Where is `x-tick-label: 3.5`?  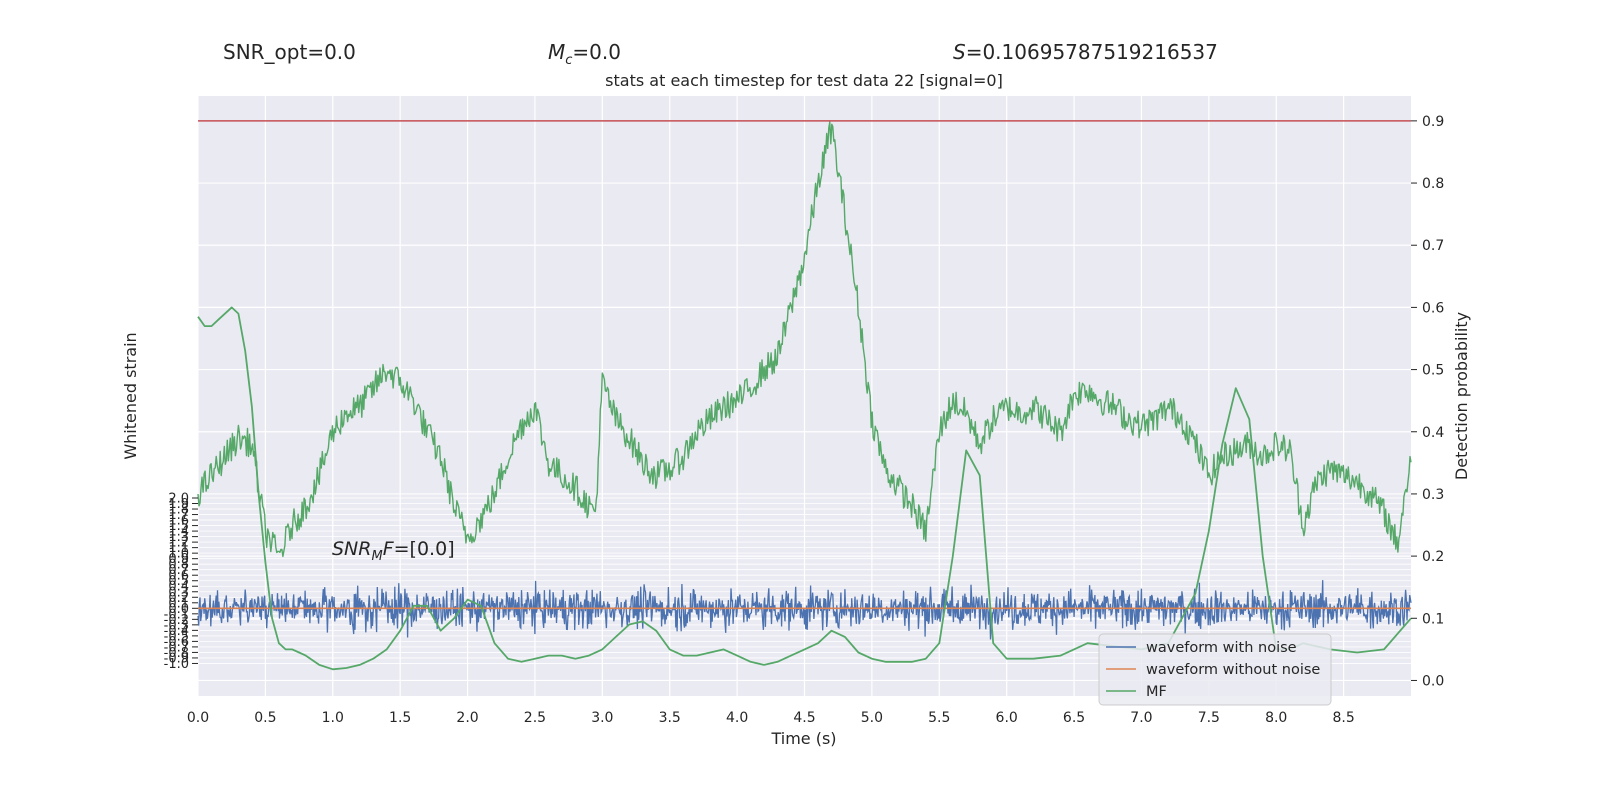
x-tick-label: 3.5 is located at coordinates (670, 718).